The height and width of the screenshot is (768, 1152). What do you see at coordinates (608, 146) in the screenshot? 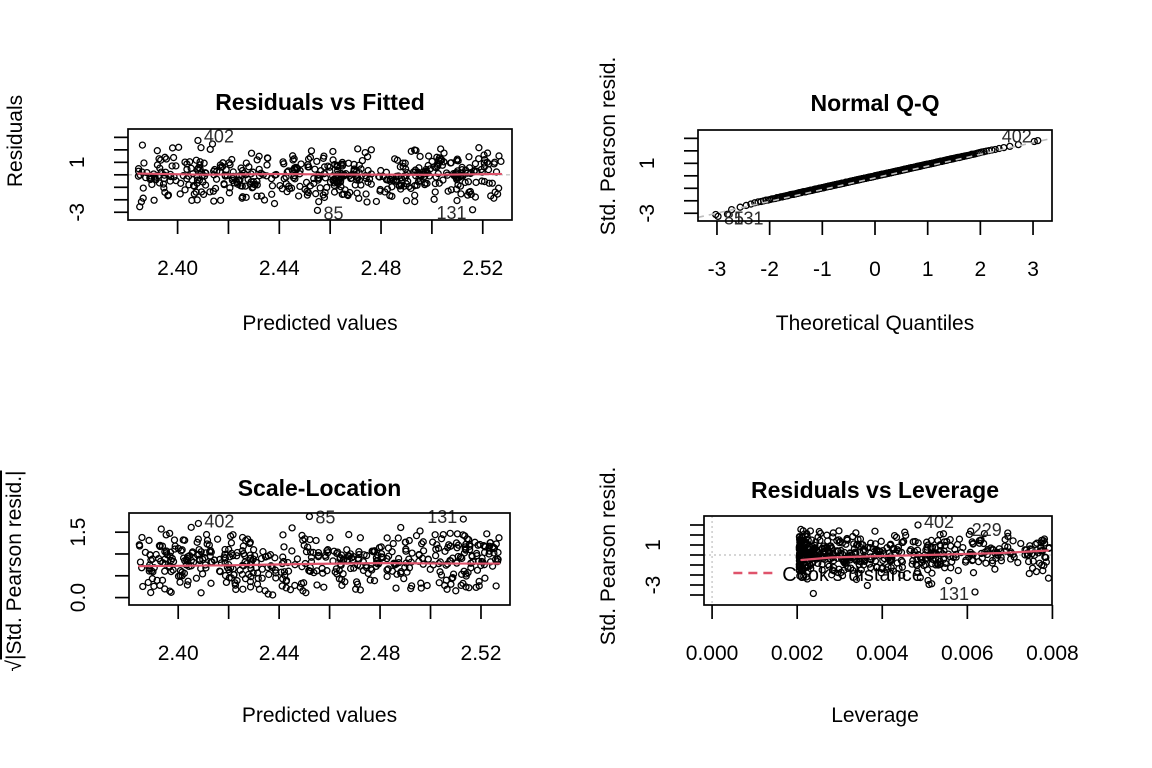
I see `y-axis-label-std-pearson-resid-top: Std. Pearson resid.` at bounding box center [608, 146].